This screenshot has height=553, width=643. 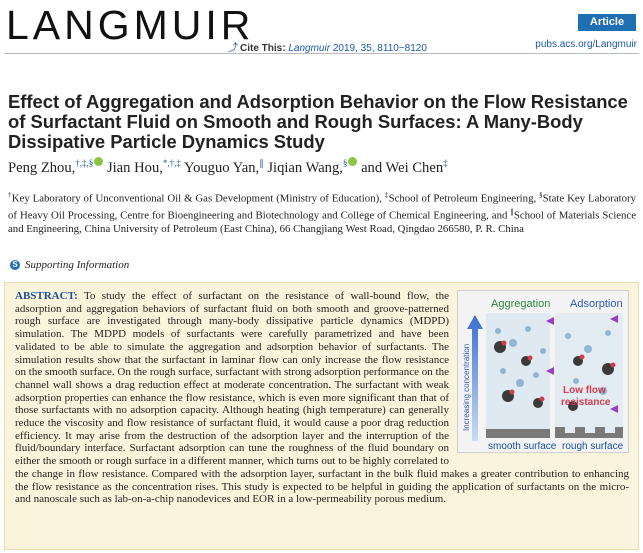 I want to click on author-affiliation-marks: *,†,‡, so click(x=171, y=163).